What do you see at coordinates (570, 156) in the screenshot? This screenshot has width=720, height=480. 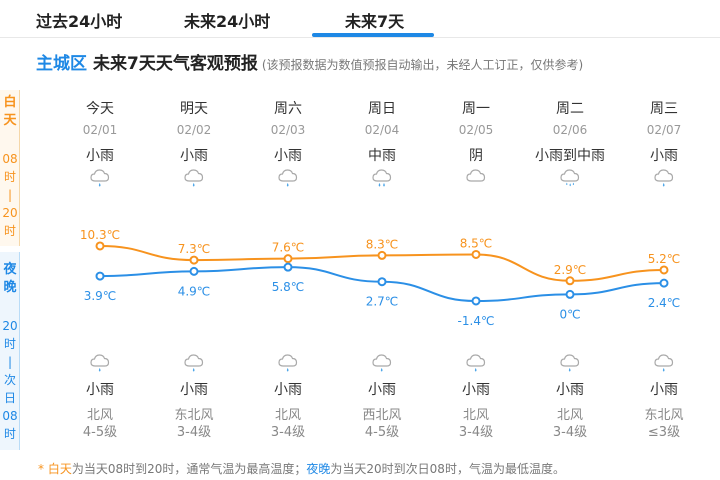 I see `day-weather-text: 小雨到中雨` at bounding box center [570, 156].